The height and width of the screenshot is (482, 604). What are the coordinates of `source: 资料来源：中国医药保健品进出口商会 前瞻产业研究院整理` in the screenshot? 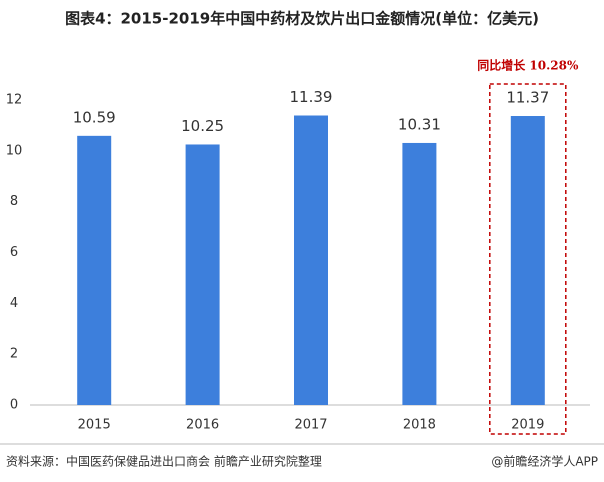 It's located at (164, 461).